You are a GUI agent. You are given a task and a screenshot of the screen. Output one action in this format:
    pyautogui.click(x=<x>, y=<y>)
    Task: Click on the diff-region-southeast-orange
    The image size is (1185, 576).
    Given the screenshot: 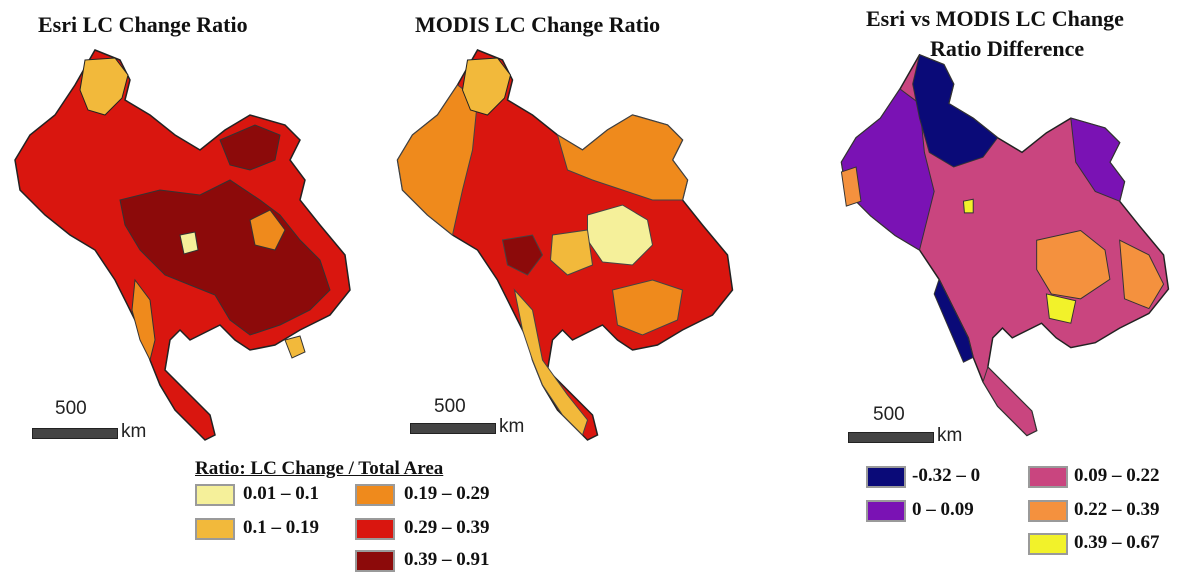 What is the action you would take?
    pyautogui.click(x=1142, y=274)
    